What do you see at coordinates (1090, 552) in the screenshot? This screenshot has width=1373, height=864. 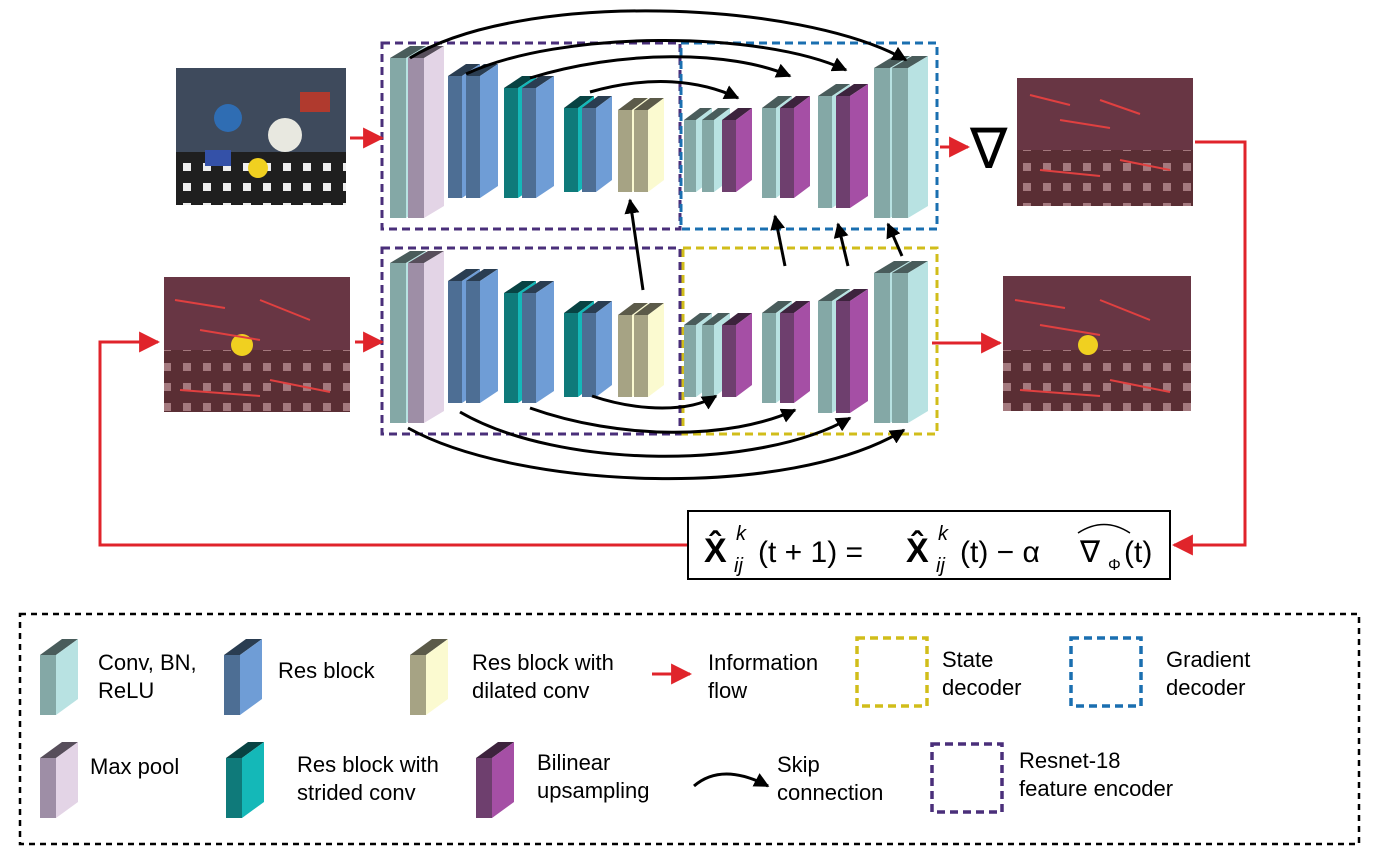 I see `update-grad: ∇` at bounding box center [1090, 552].